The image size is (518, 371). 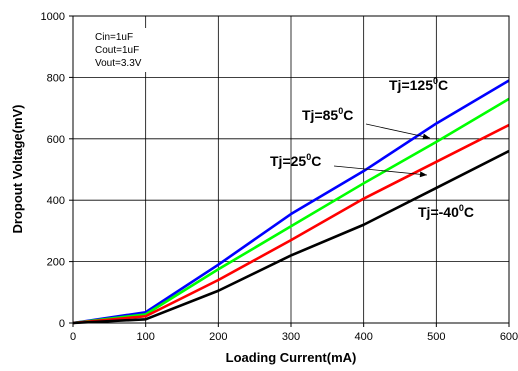 What do you see at coordinates (117, 50) in the screenshot?
I see `condition-cout: Cout=1uF` at bounding box center [117, 50].